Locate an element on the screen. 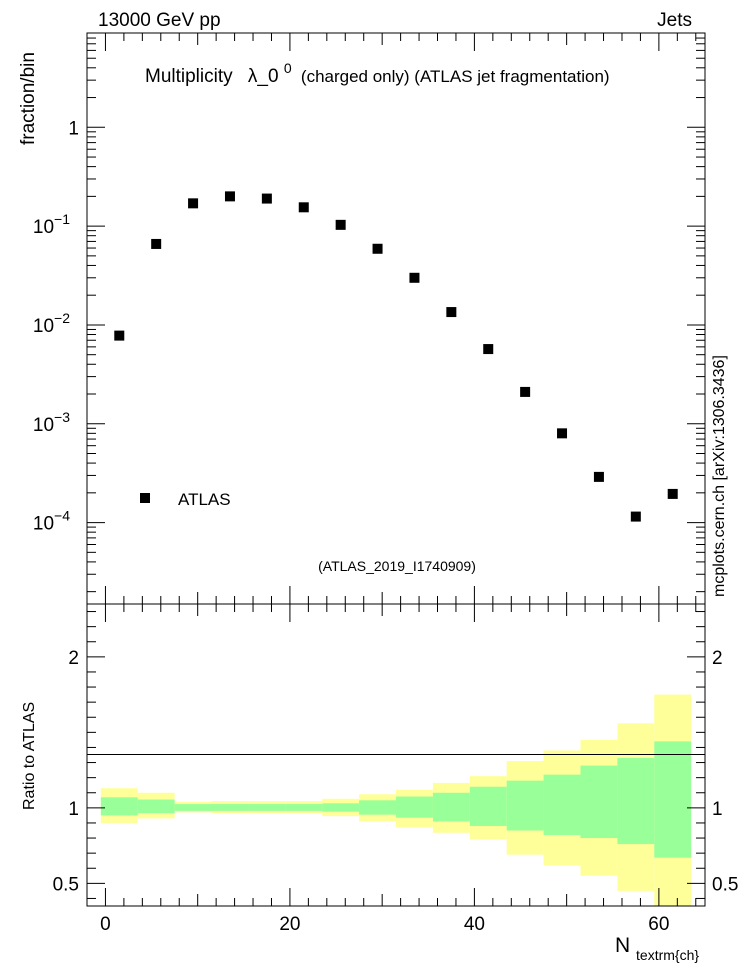  ratio-x-tick-label: 40 is located at coordinates (474, 924).